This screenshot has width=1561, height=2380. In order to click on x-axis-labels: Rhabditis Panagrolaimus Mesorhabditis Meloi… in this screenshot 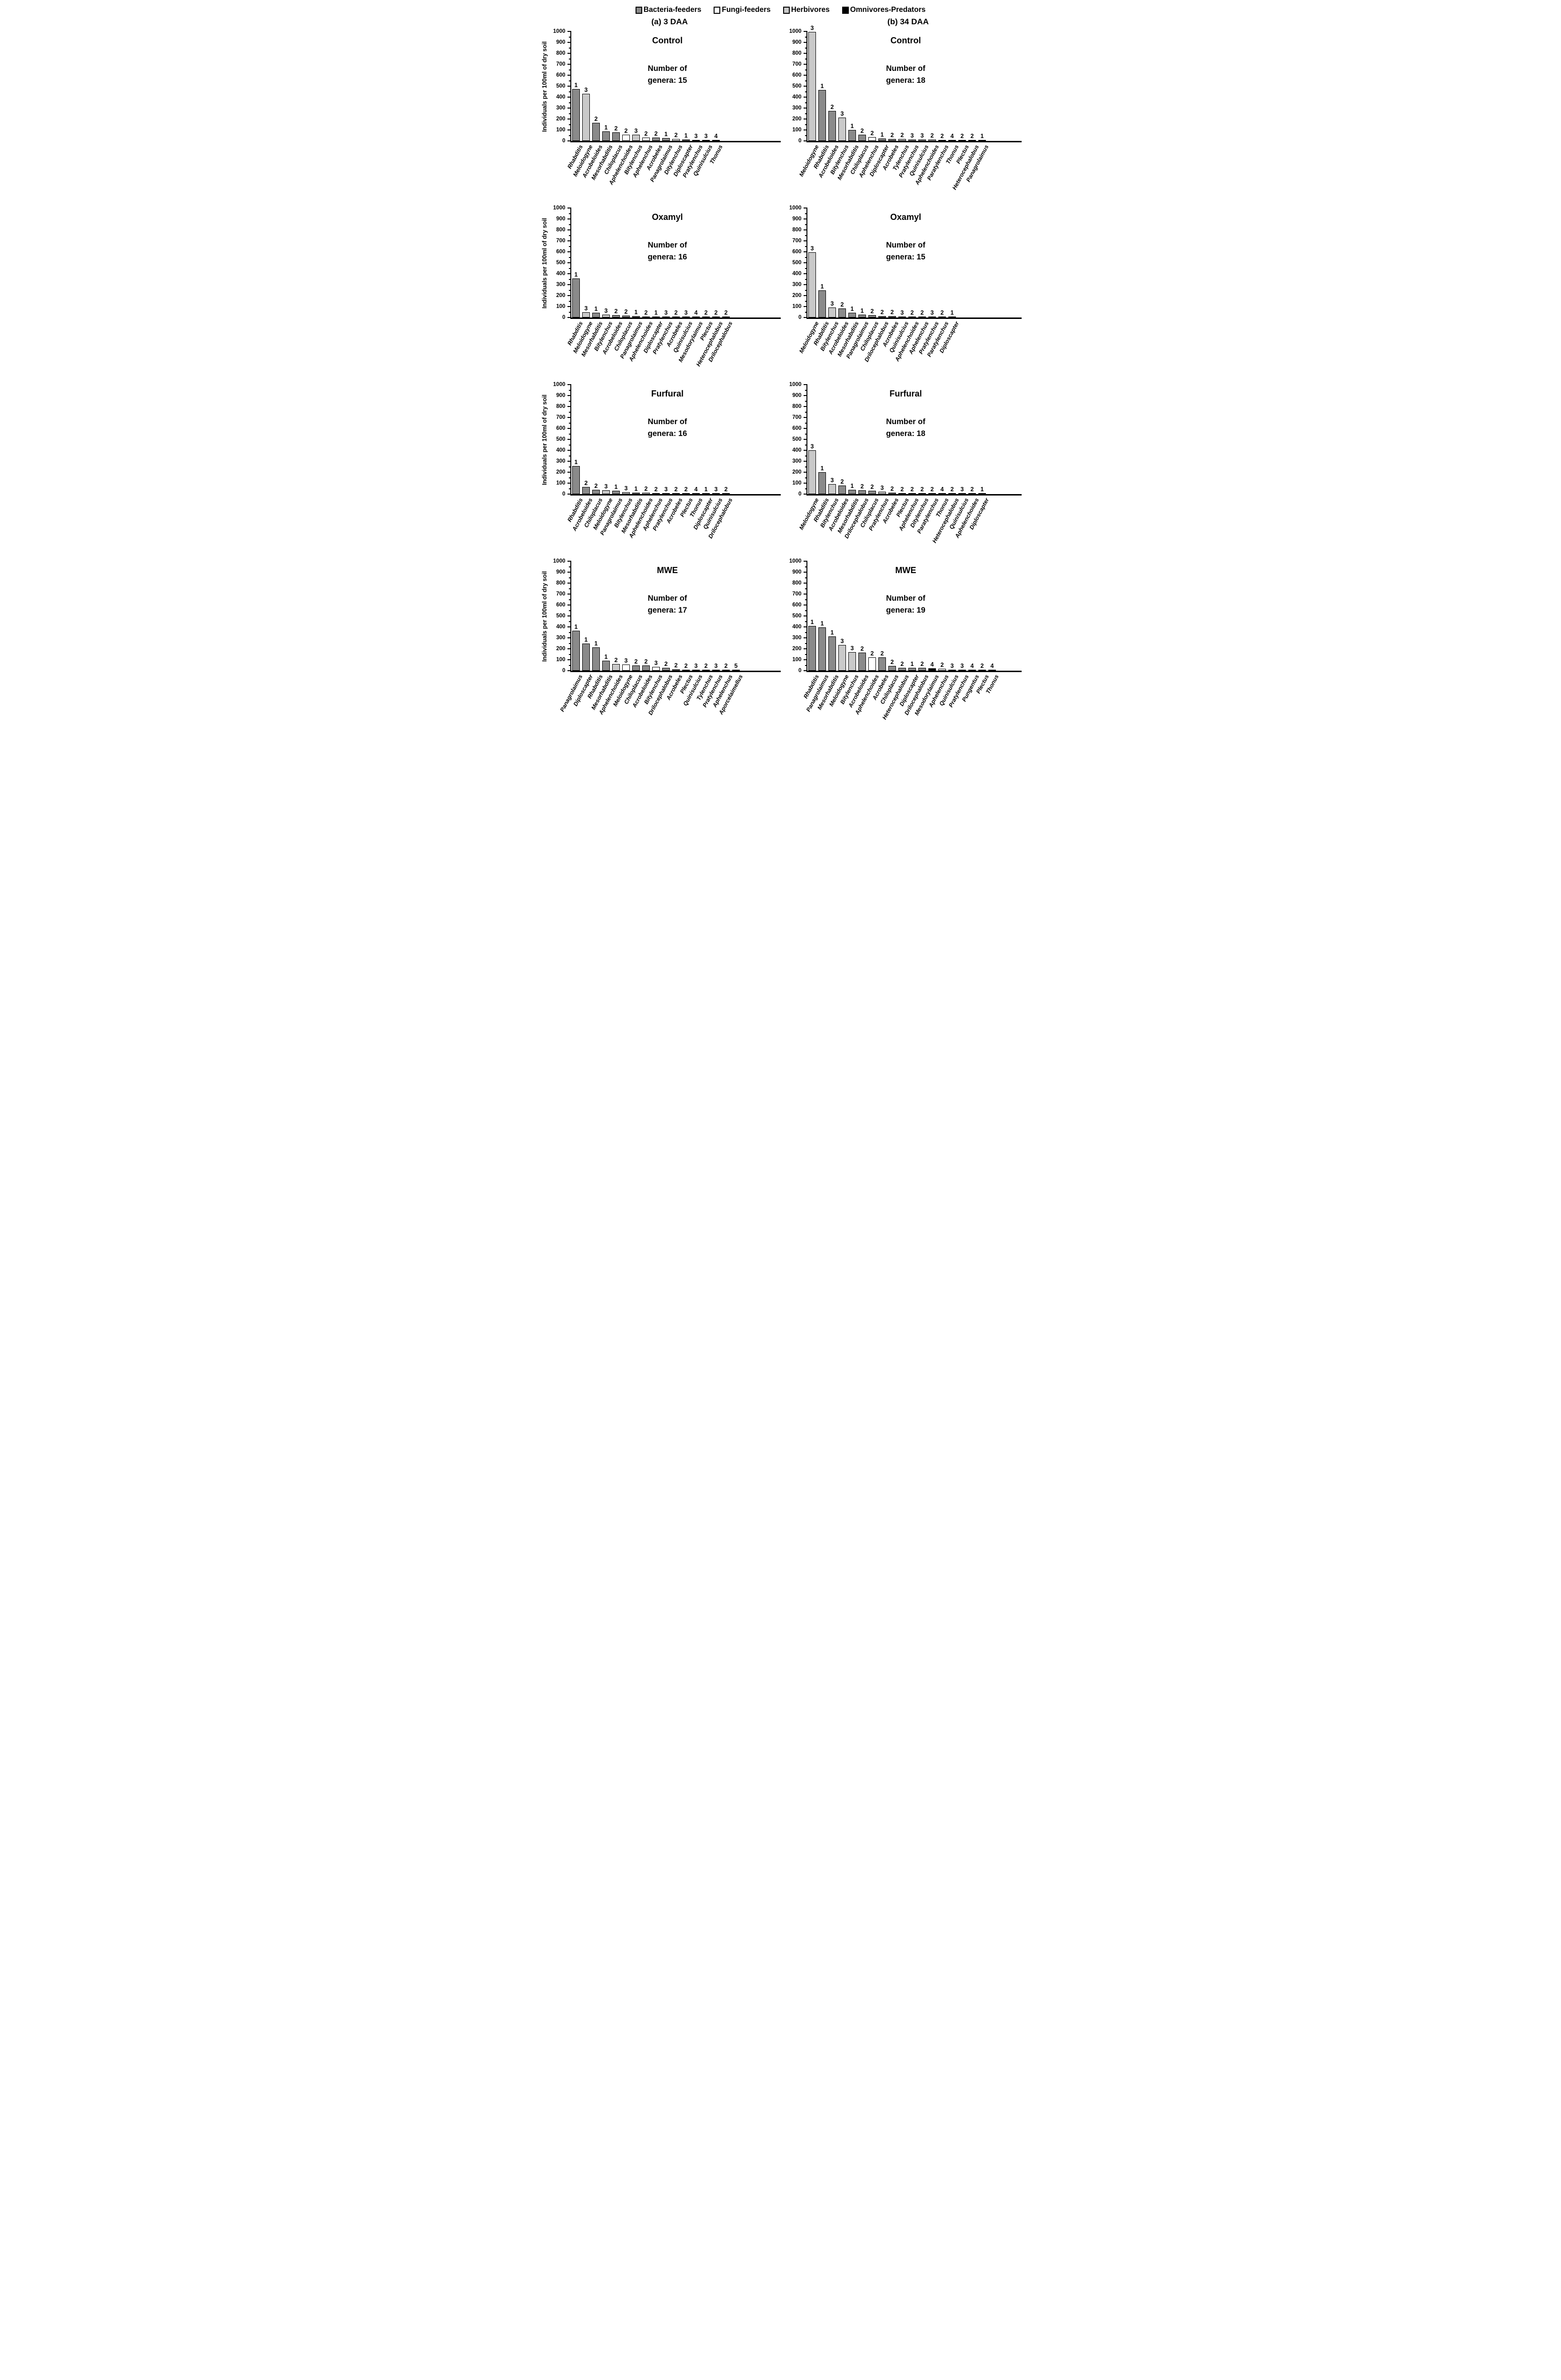, I will do `click(912, 702)`.